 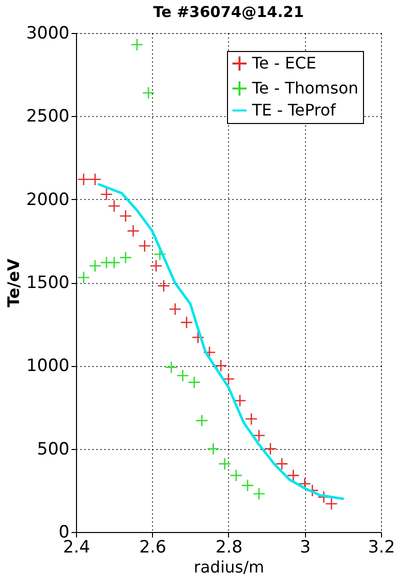 What do you see at coordinates (48, 116) in the screenshot?
I see `y-tick-label: 2500` at bounding box center [48, 116].